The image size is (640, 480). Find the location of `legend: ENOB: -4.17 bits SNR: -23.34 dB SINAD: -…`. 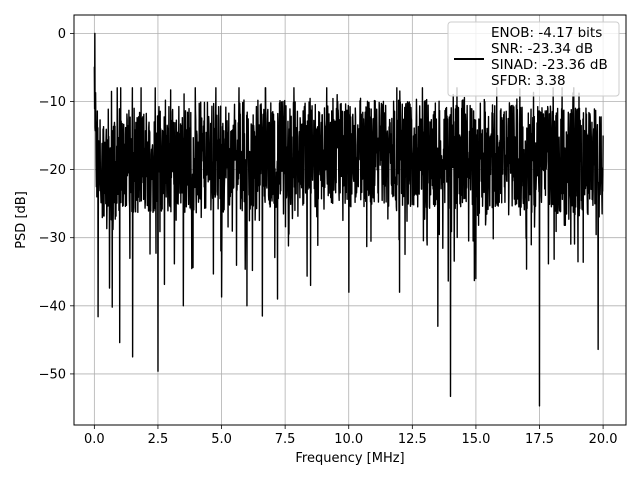

legend: ENOB: -4.17 bits SNR: -23.34 dB SINAD: -… is located at coordinates (533, 59).